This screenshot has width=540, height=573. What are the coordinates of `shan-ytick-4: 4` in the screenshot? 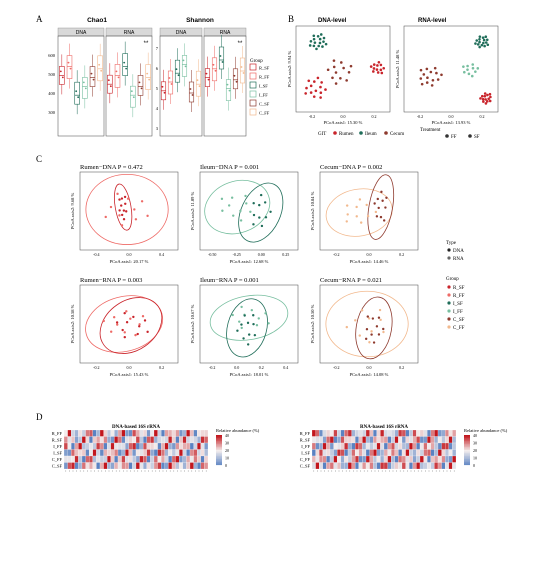 It's located at (157, 108).